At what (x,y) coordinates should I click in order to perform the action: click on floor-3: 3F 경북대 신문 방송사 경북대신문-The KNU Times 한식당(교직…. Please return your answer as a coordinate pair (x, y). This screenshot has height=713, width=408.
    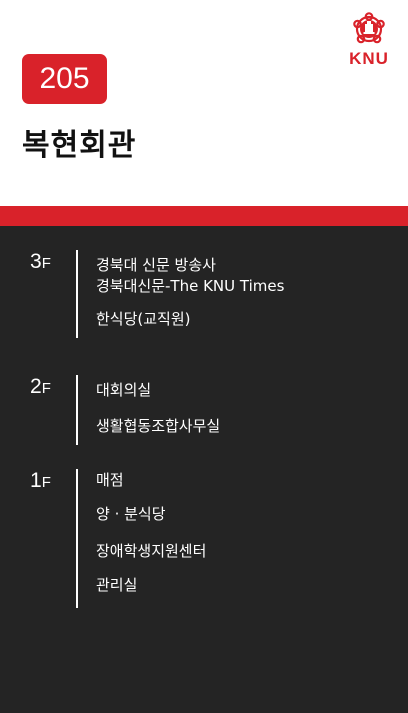
    Looking at the image, I should click on (204, 294).